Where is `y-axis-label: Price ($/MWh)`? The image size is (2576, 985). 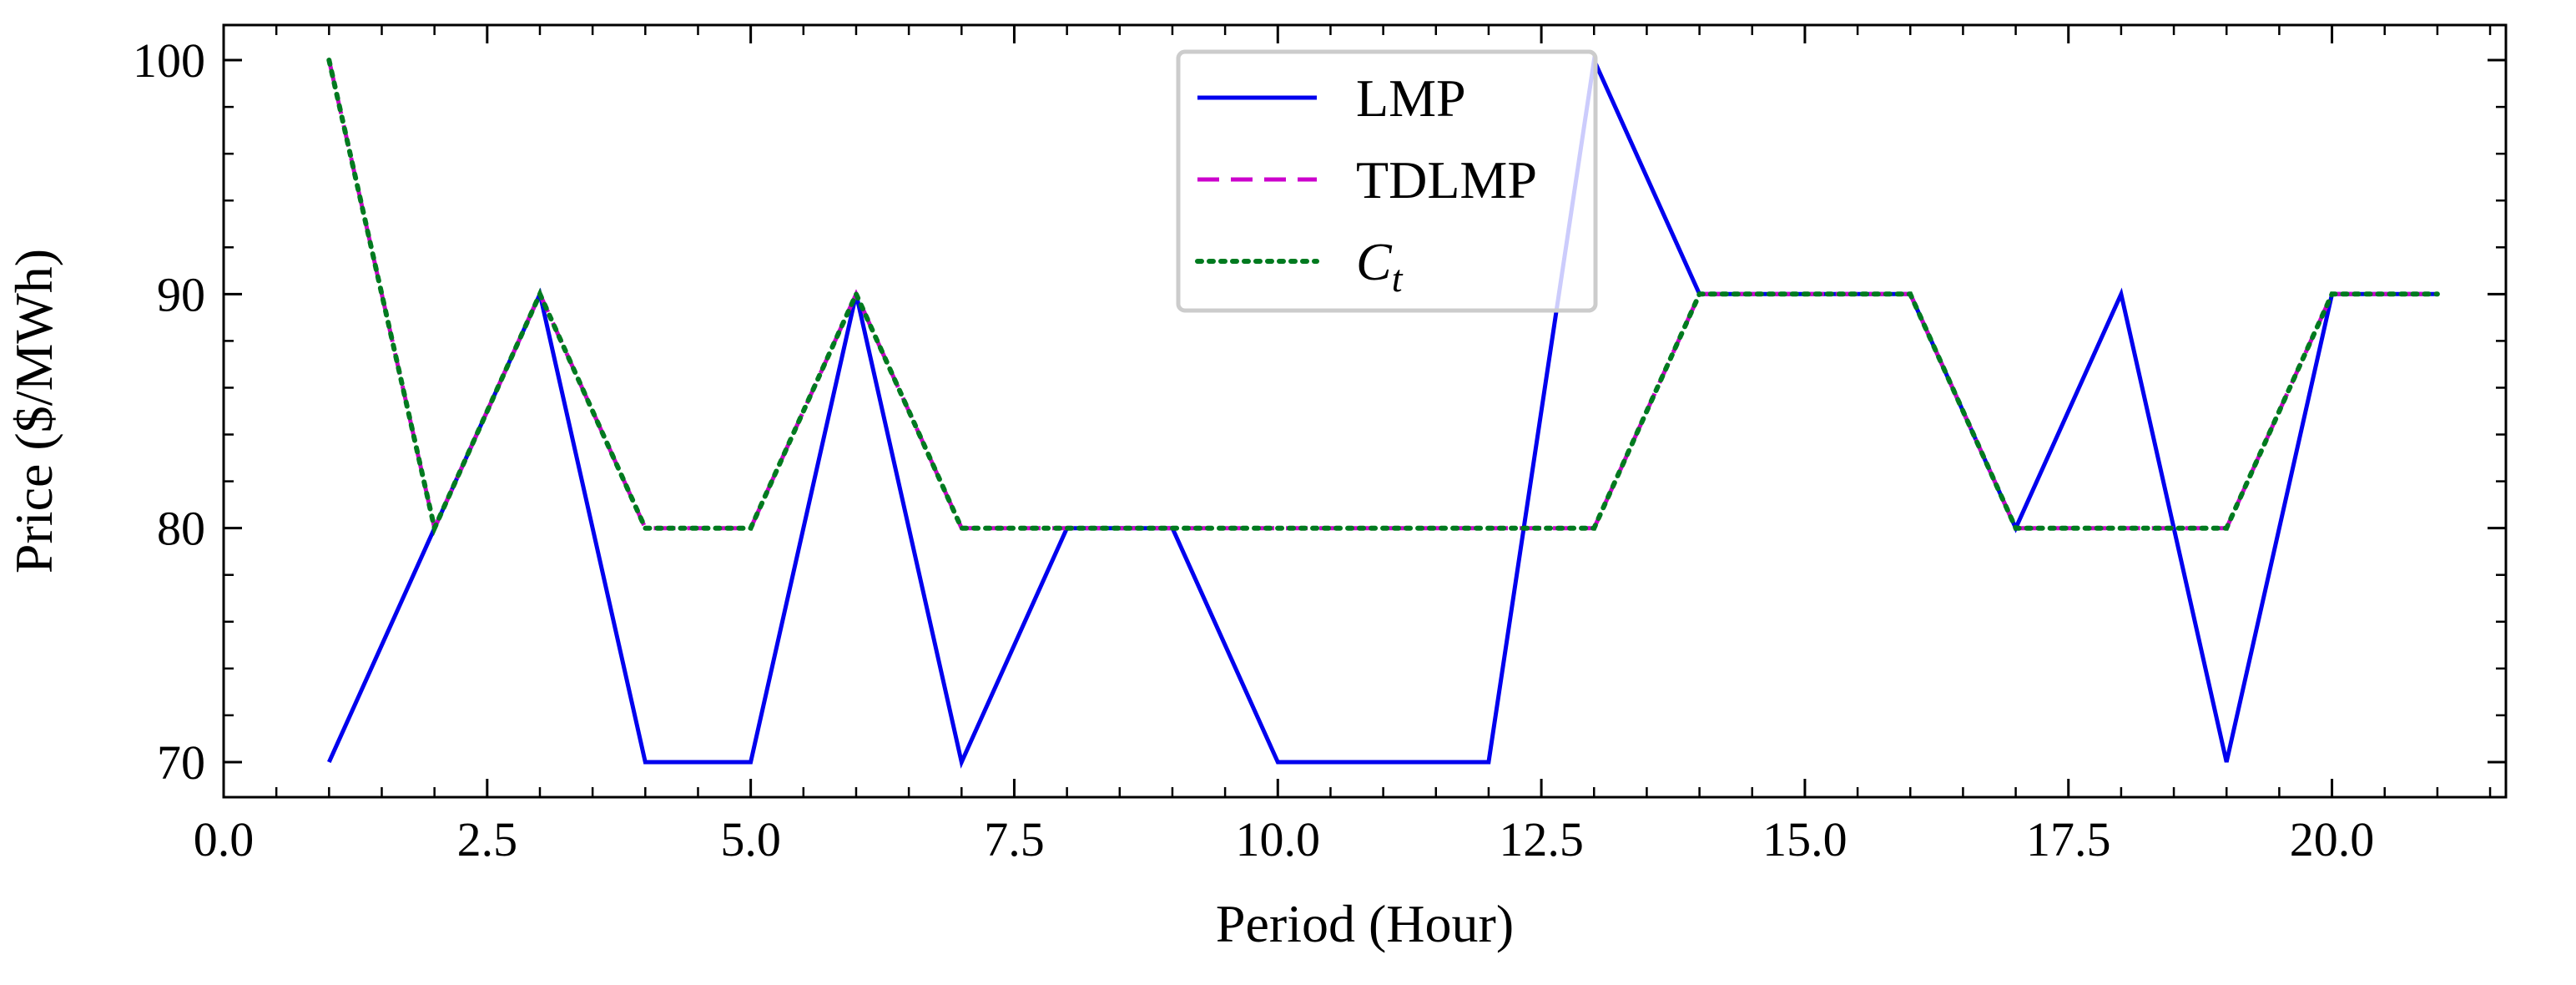 y-axis-label: Price ($/MWh) is located at coordinates (33, 411).